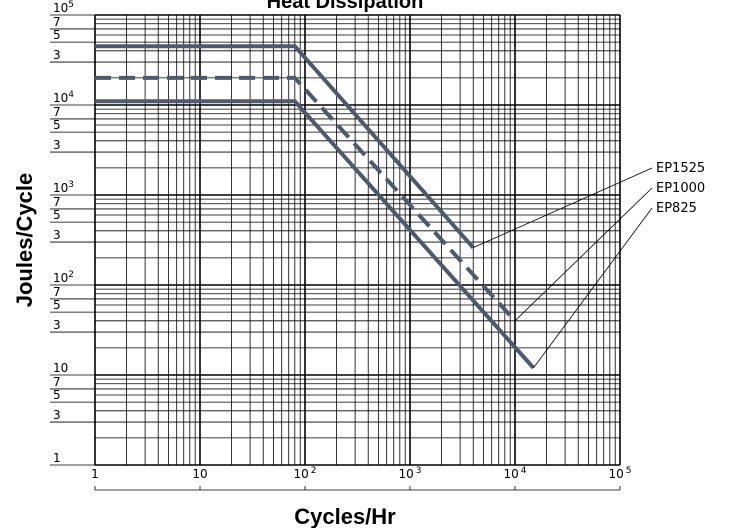 The image size is (733, 528). Describe the element at coordinates (63, 187) in the screenshot. I see `y-tick-label: 10³` at that location.